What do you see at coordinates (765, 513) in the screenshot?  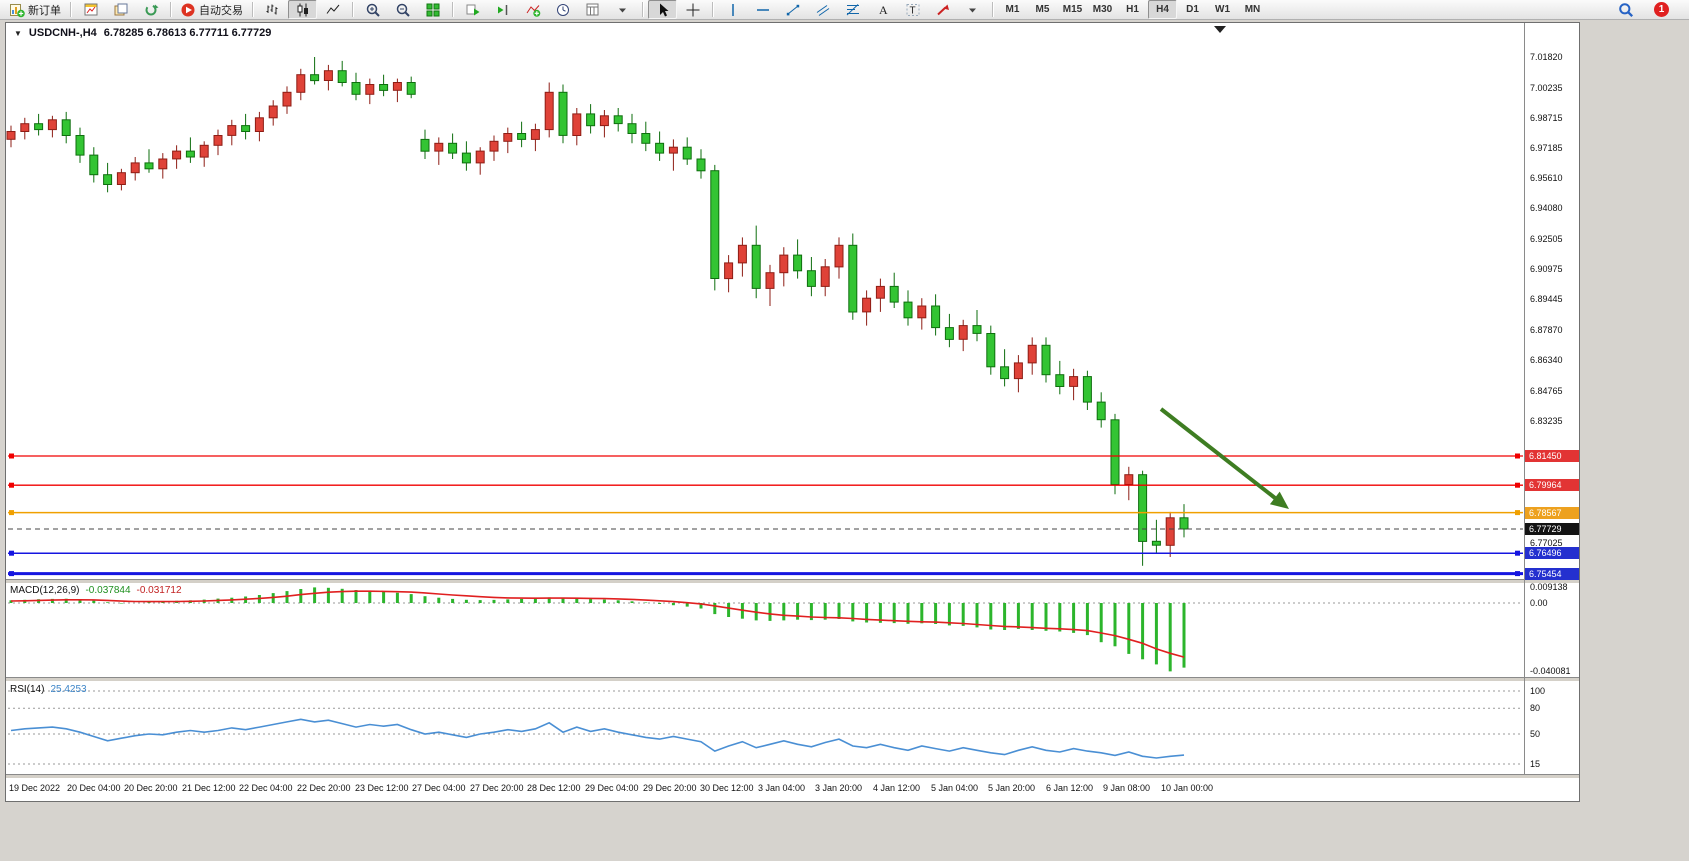 I see `horizontal-line-6.78567` at bounding box center [765, 513].